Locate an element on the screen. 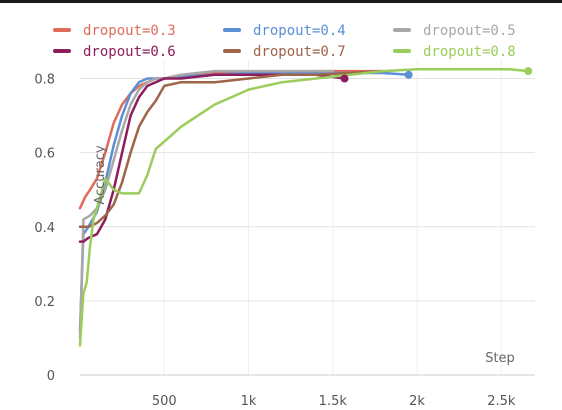 Image resolution: width=562 pixels, height=410 pixels. y-tick-labels: 0 0.2 0.4 0.6 0.8 is located at coordinates (44, 228).